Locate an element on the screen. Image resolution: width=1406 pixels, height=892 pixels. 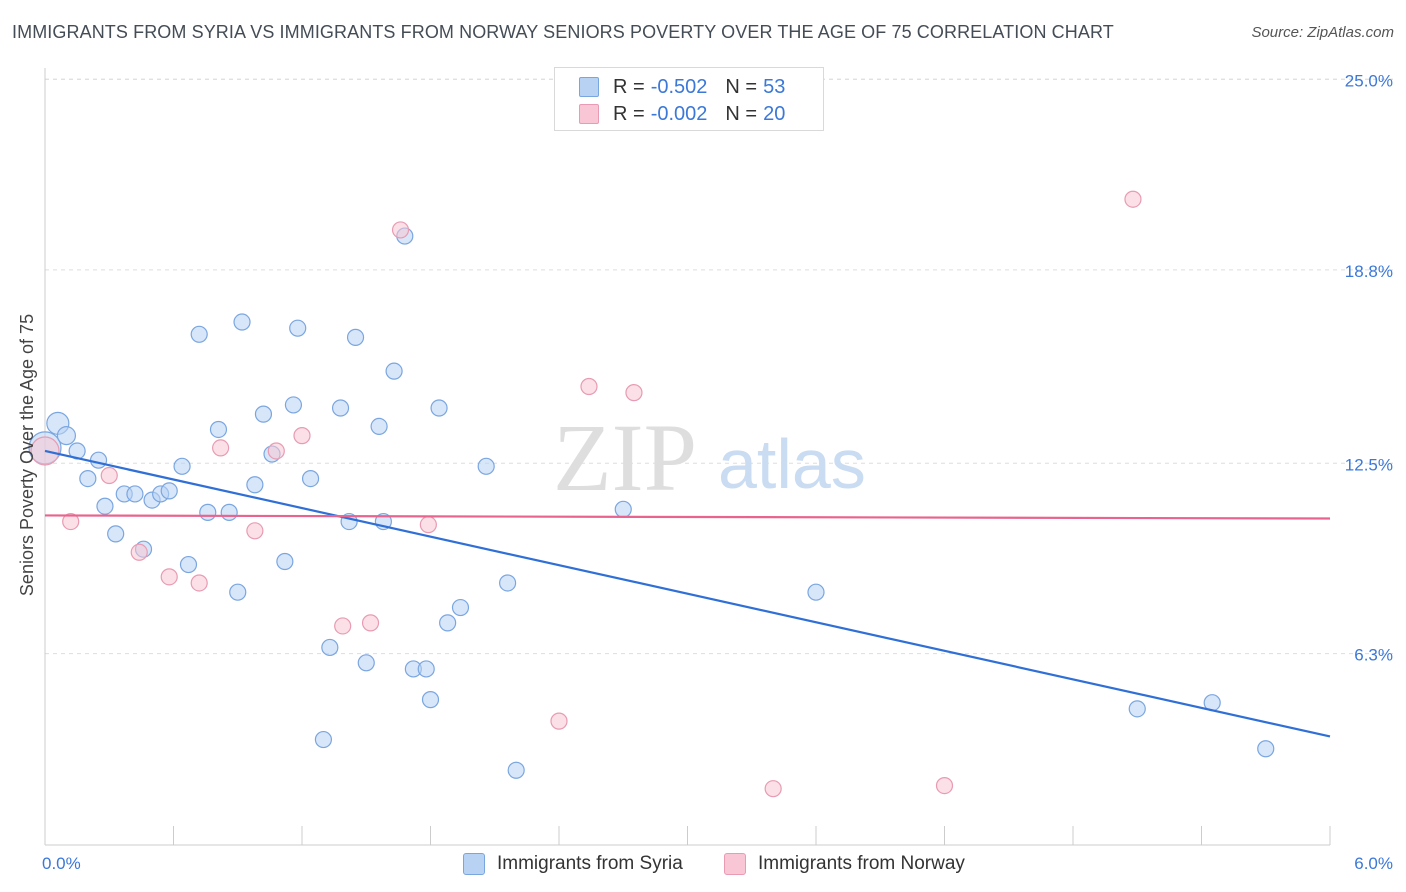
legend-row-norway: R = -0.002 N = 20 is located at coordinates (682, 114).